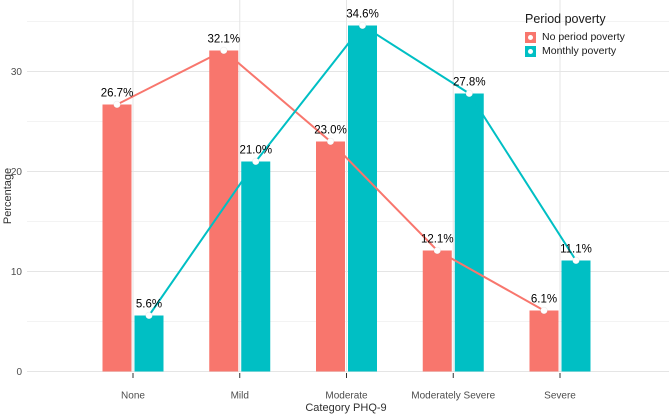 The image size is (669, 415). Describe the element at coordinates (583, 37) in the screenshot. I see `legend-label: No period poverty` at that location.